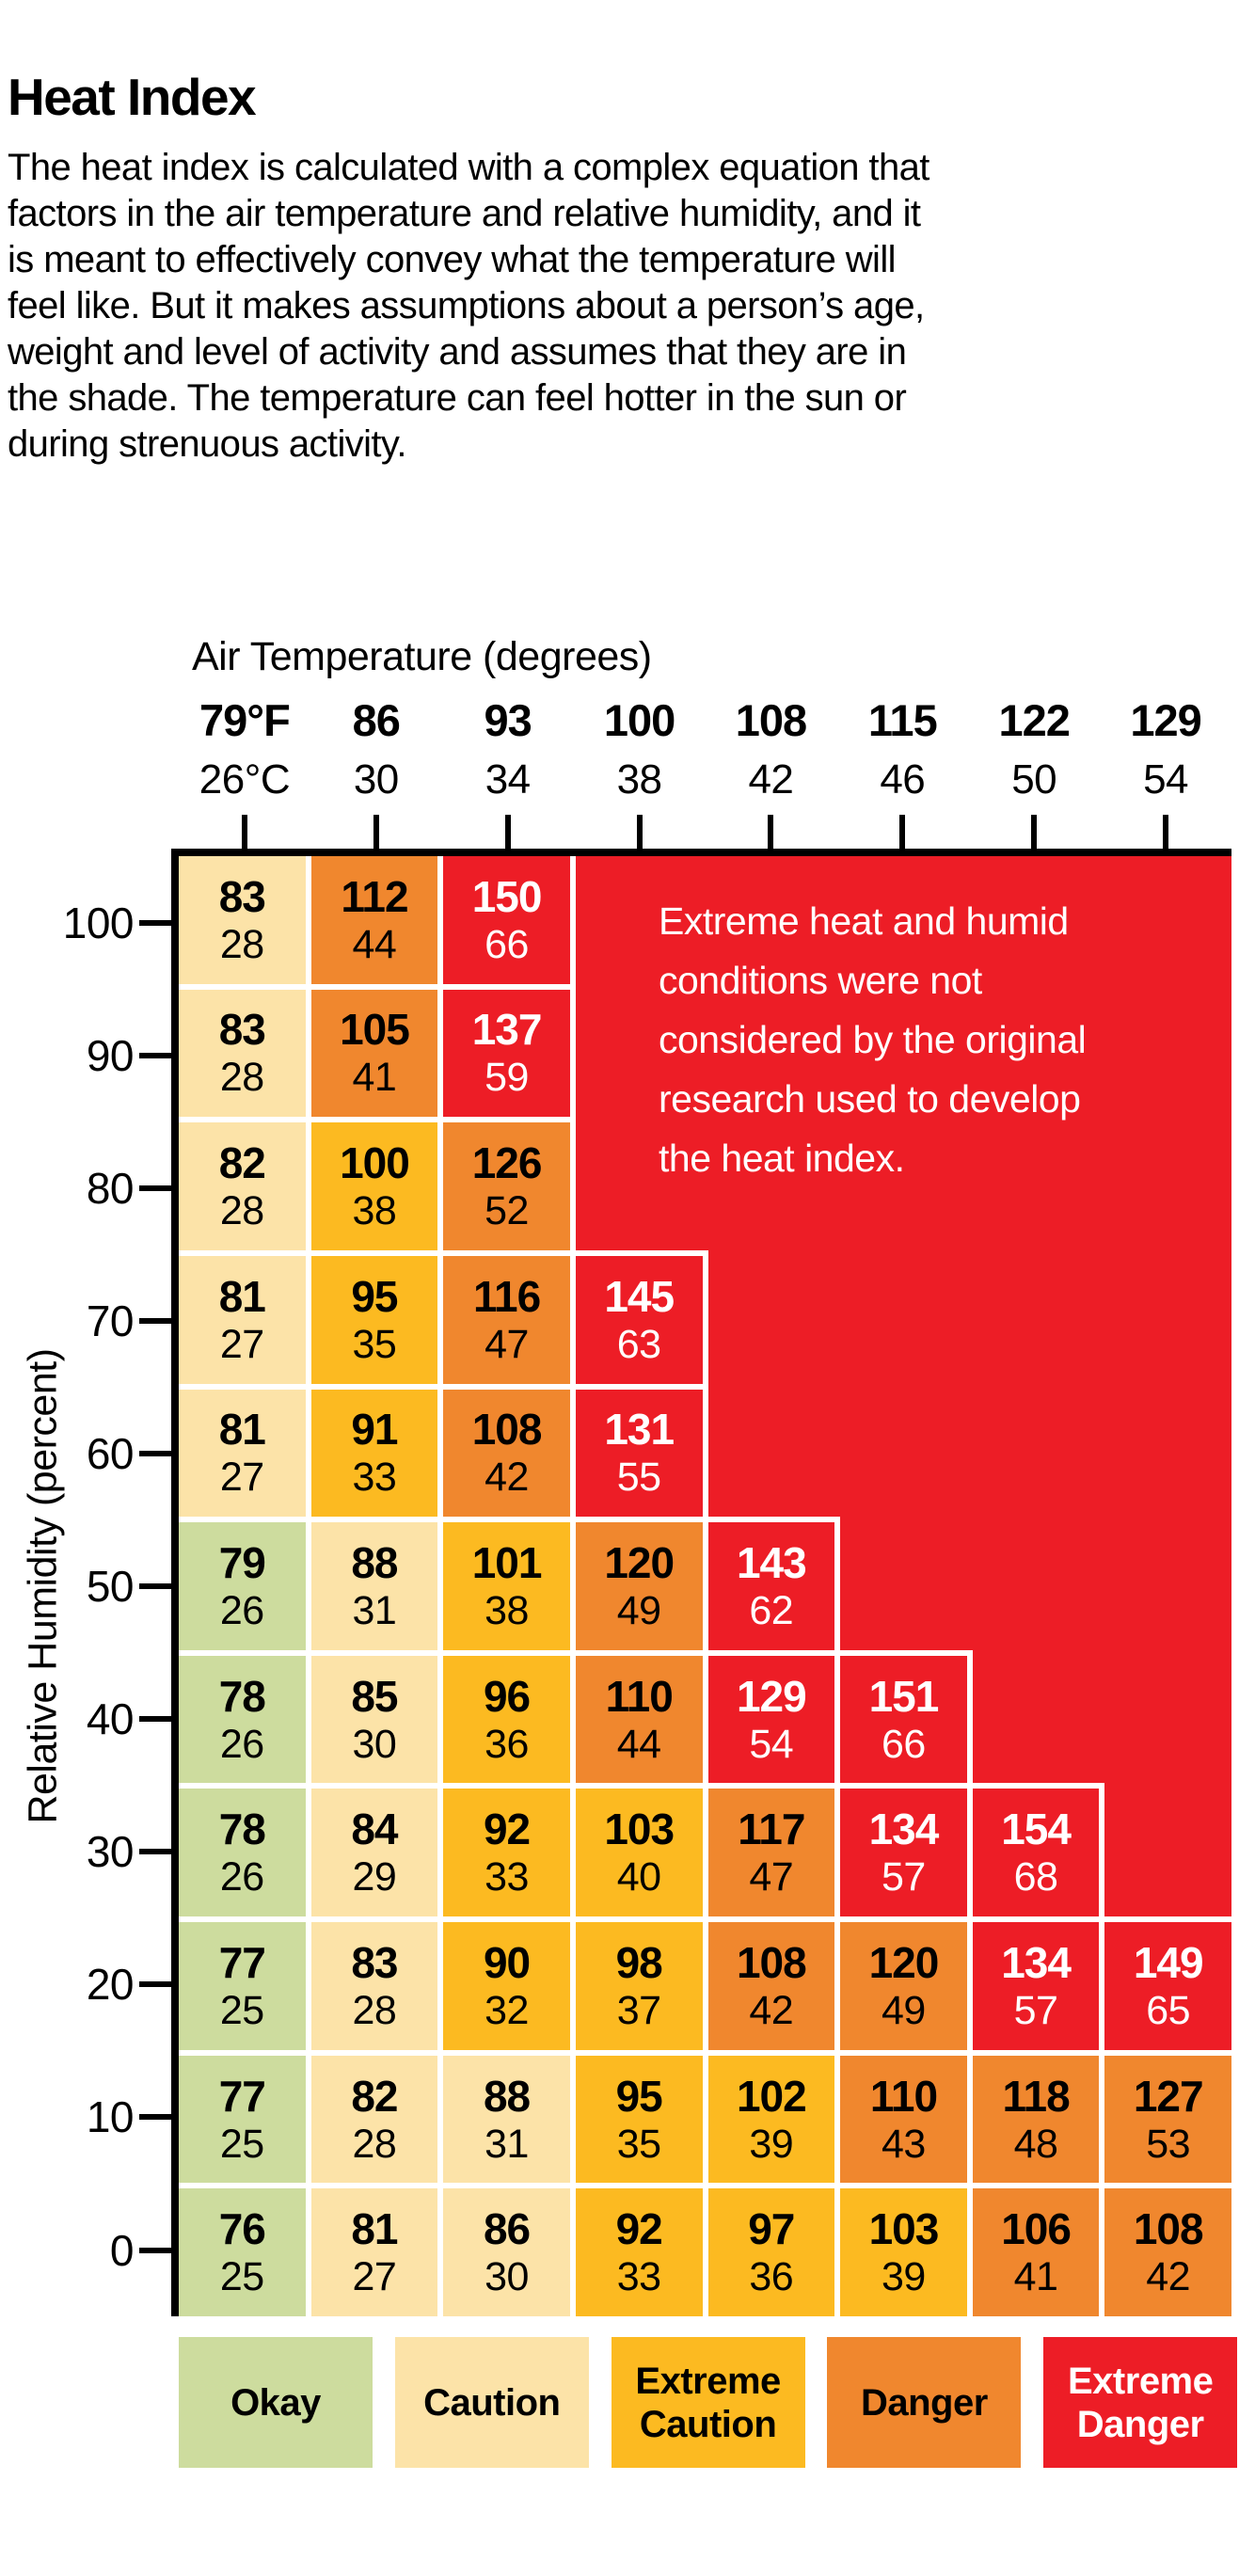  What do you see at coordinates (903, 2119) in the screenshot?
I see `heat-cell: 110 43` at bounding box center [903, 2119].